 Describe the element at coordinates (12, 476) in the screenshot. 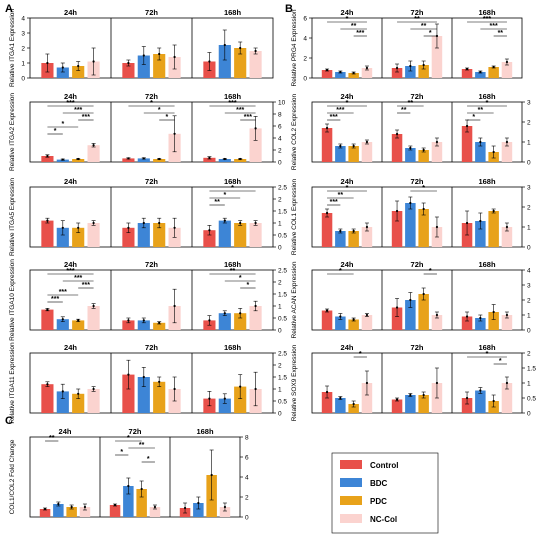

I see `y-axis-label: COL1/COL2 Fold Change` at that location.